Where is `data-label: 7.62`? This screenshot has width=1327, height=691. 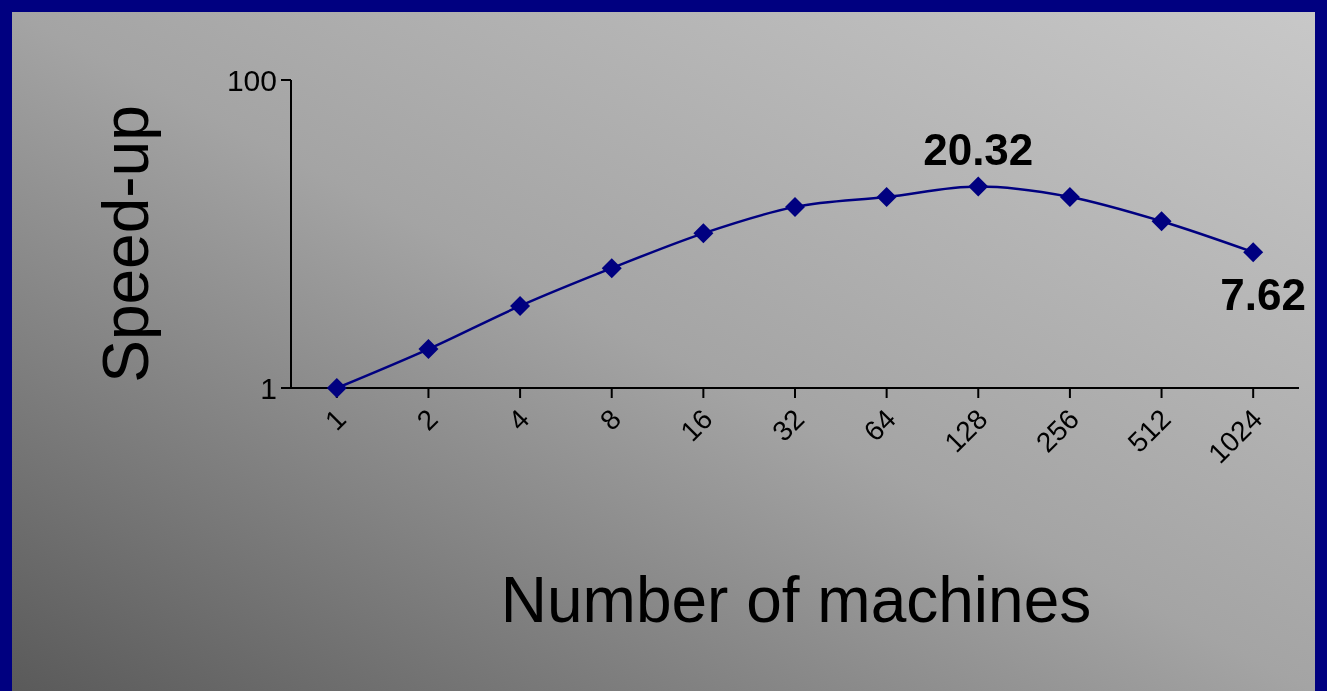 data-label: 7.62 is located at coordinates (1263, 295).